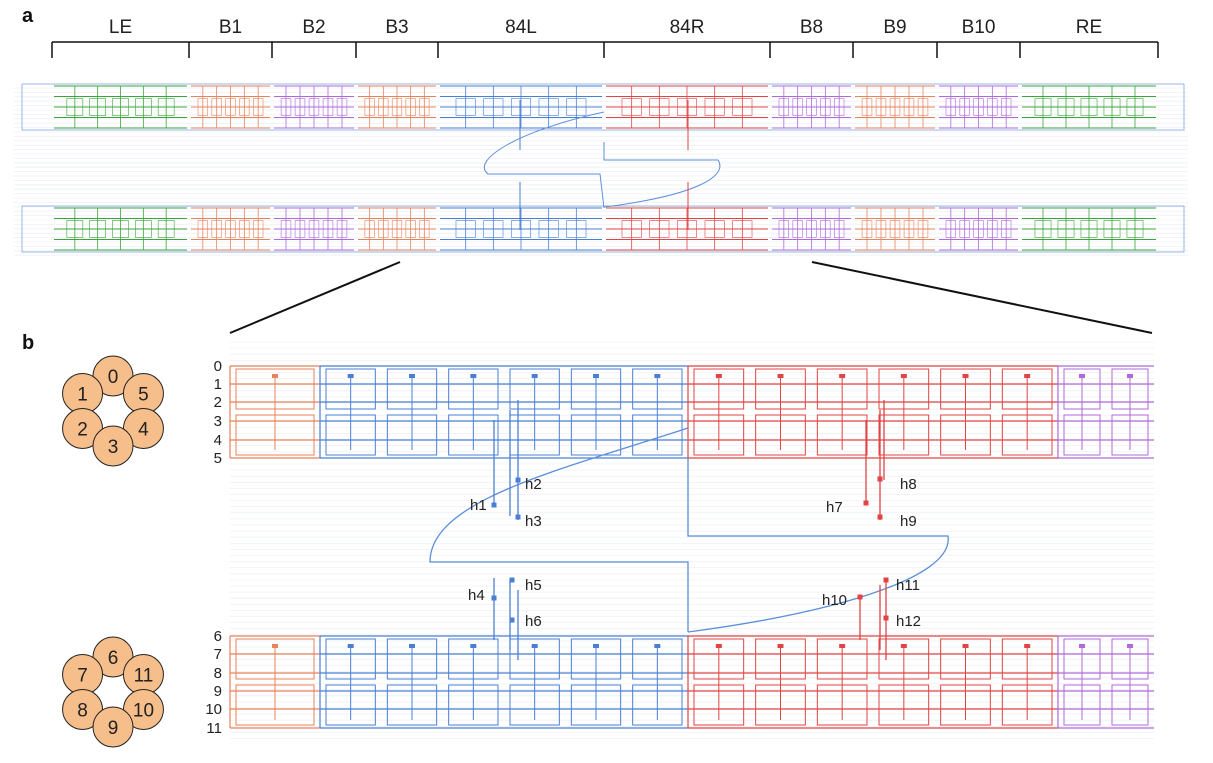  What do you see at coordinates (82, 676) in the screenshot?
I see `helix-circle-label-7: 7` at bounding box center [82, 676].